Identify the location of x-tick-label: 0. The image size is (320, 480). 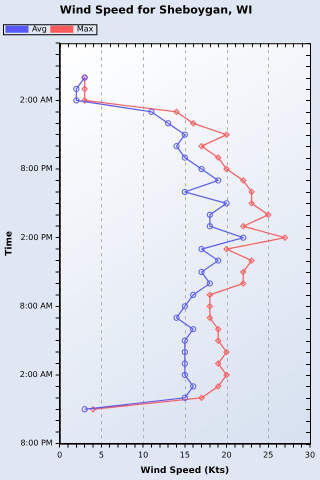
(59, 455).